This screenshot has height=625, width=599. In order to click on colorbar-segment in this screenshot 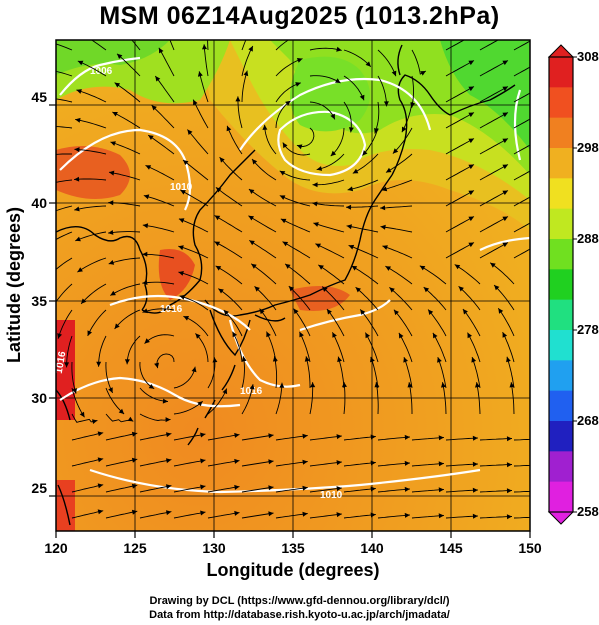, I will do `click(561, 436)`.